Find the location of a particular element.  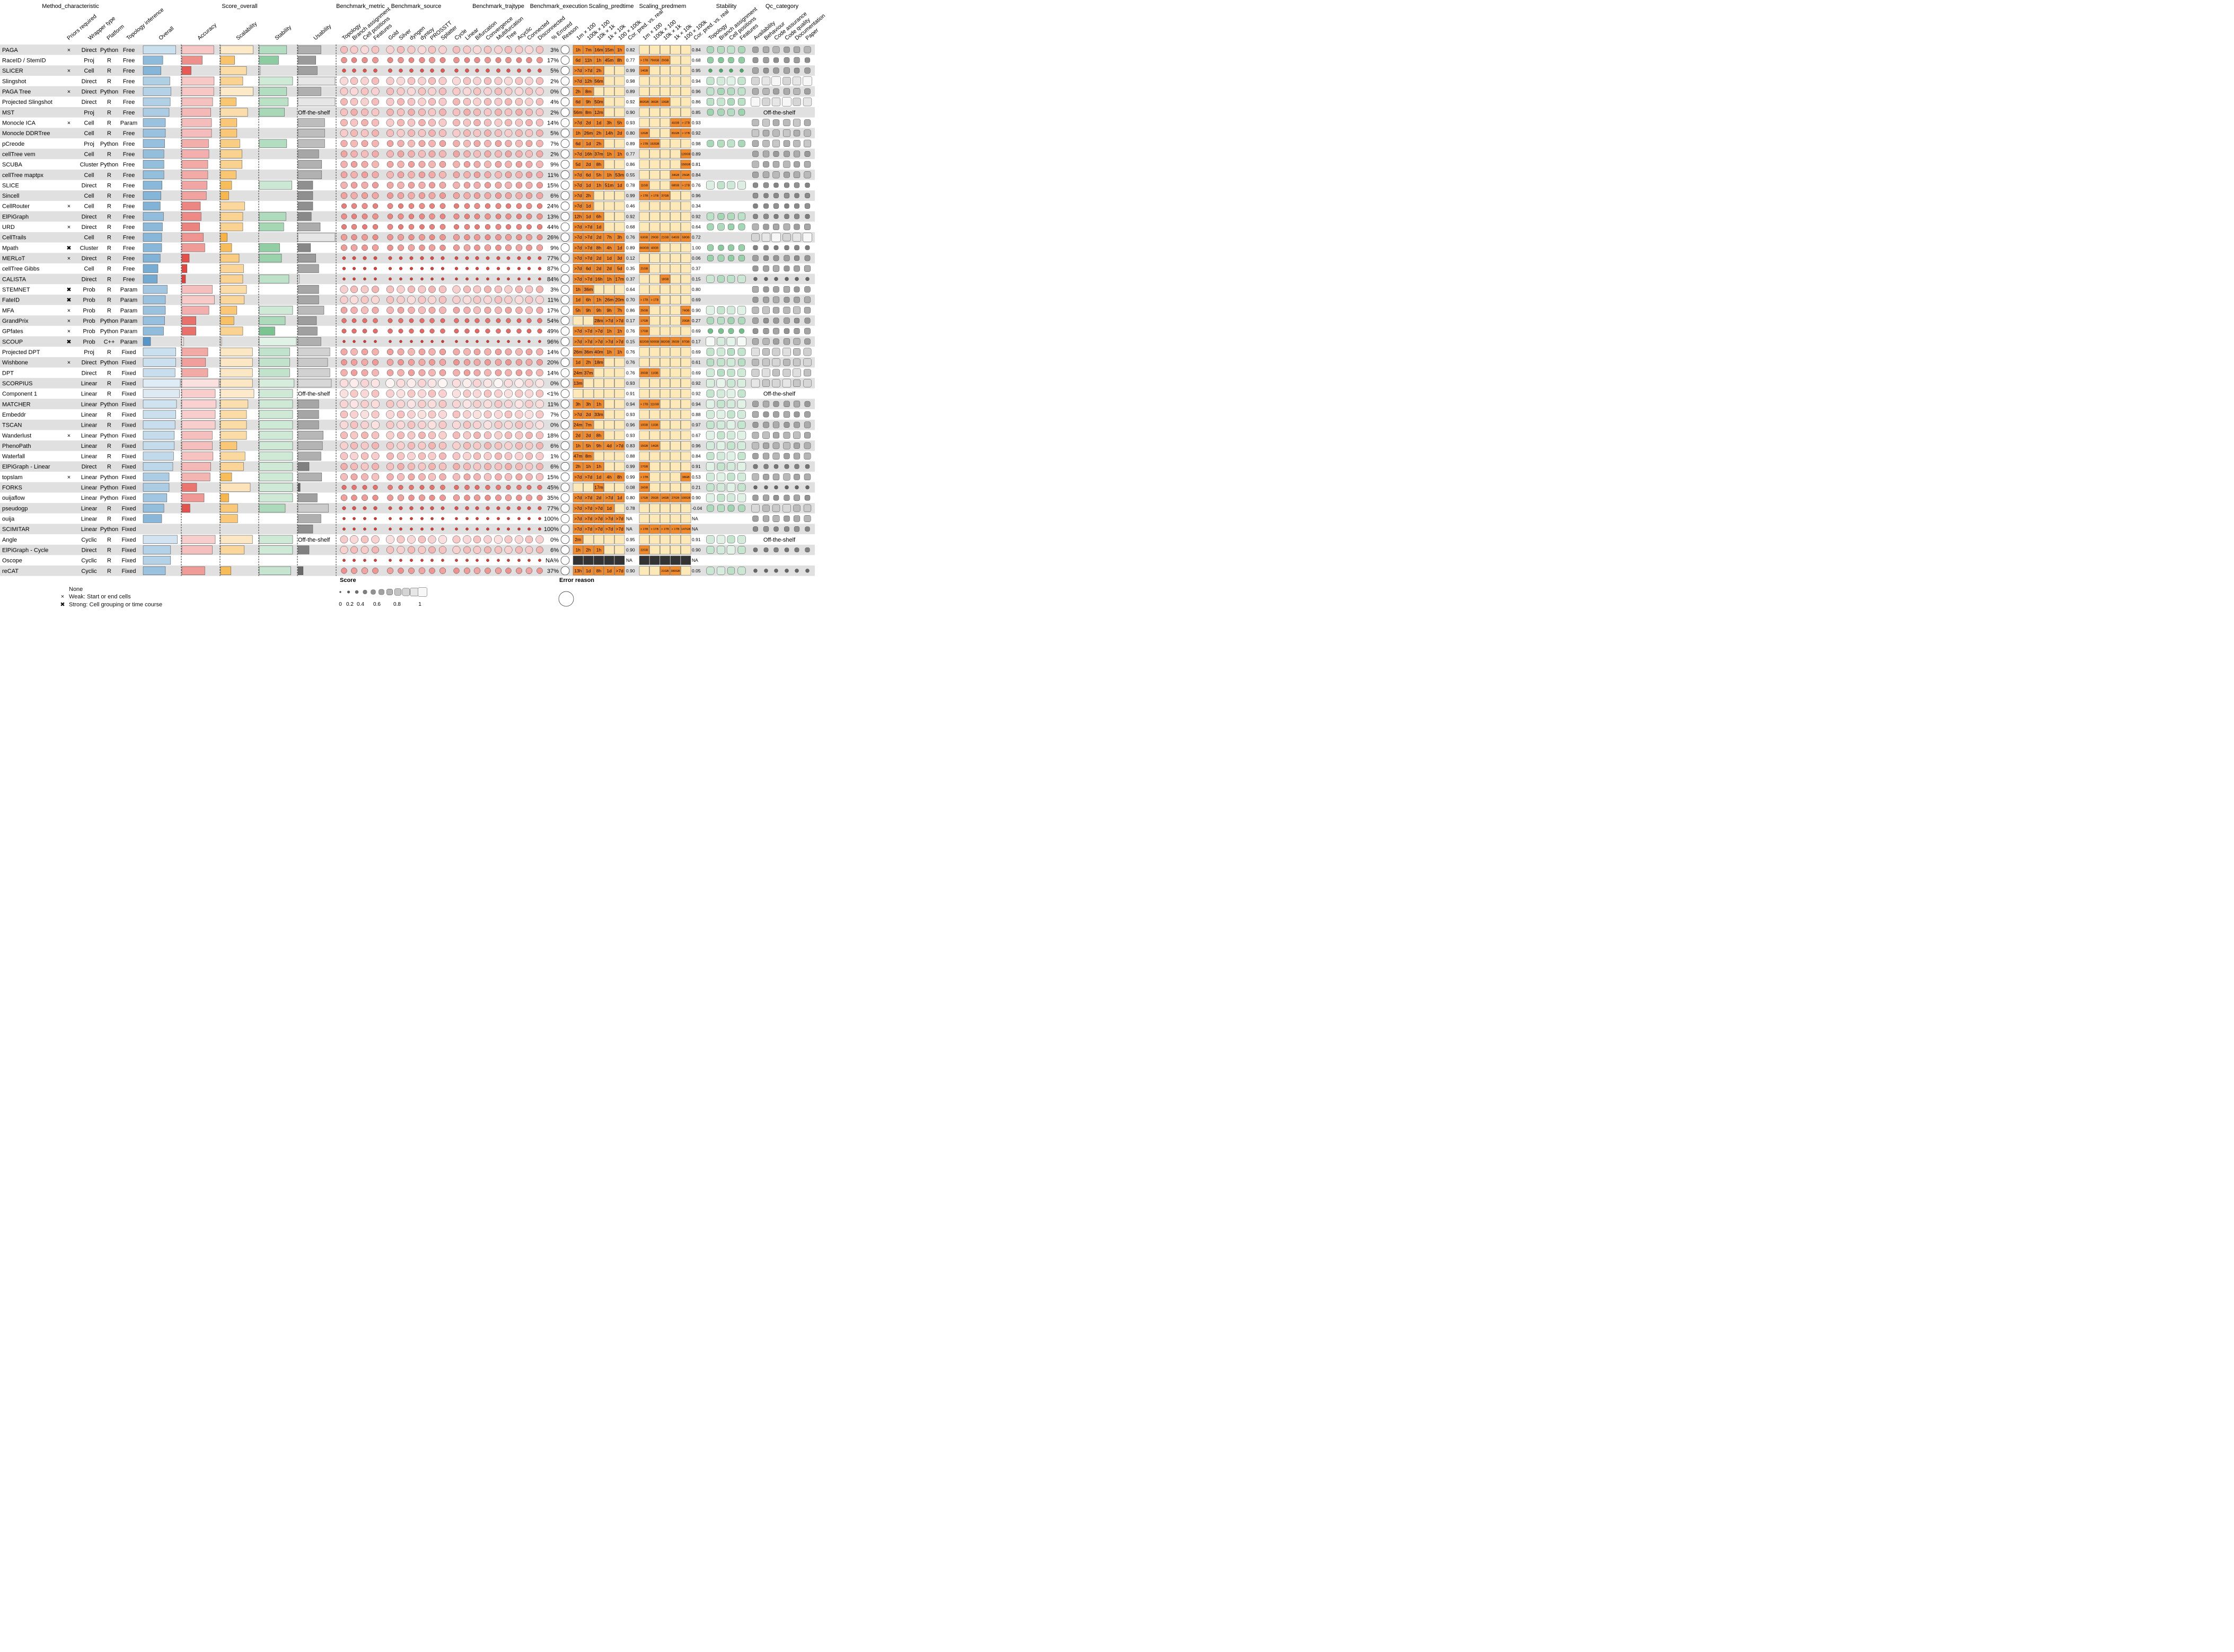

method-name: GrandPrix is located at coordinates (16, 321).